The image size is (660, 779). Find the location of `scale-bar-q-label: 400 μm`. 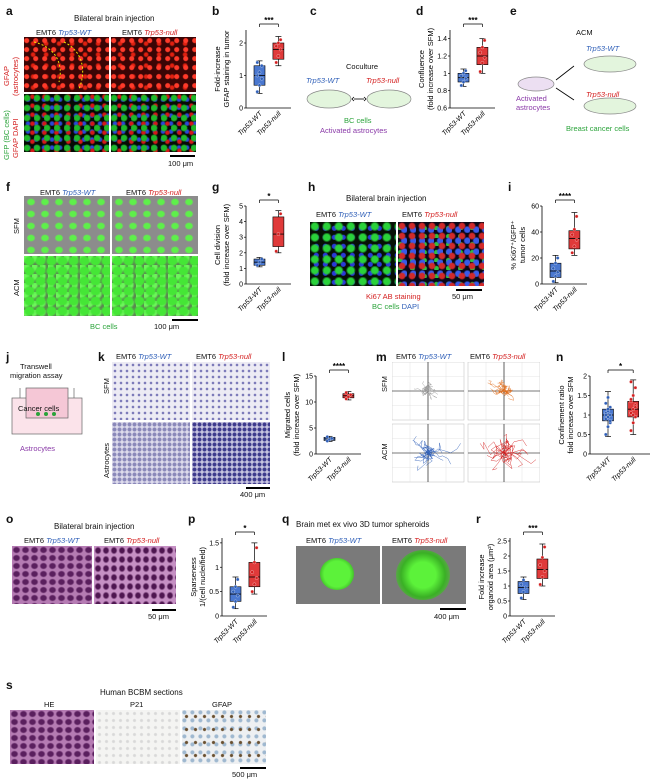

scale-bar-q-label: 400 μm is located at coordinates (447, 616).